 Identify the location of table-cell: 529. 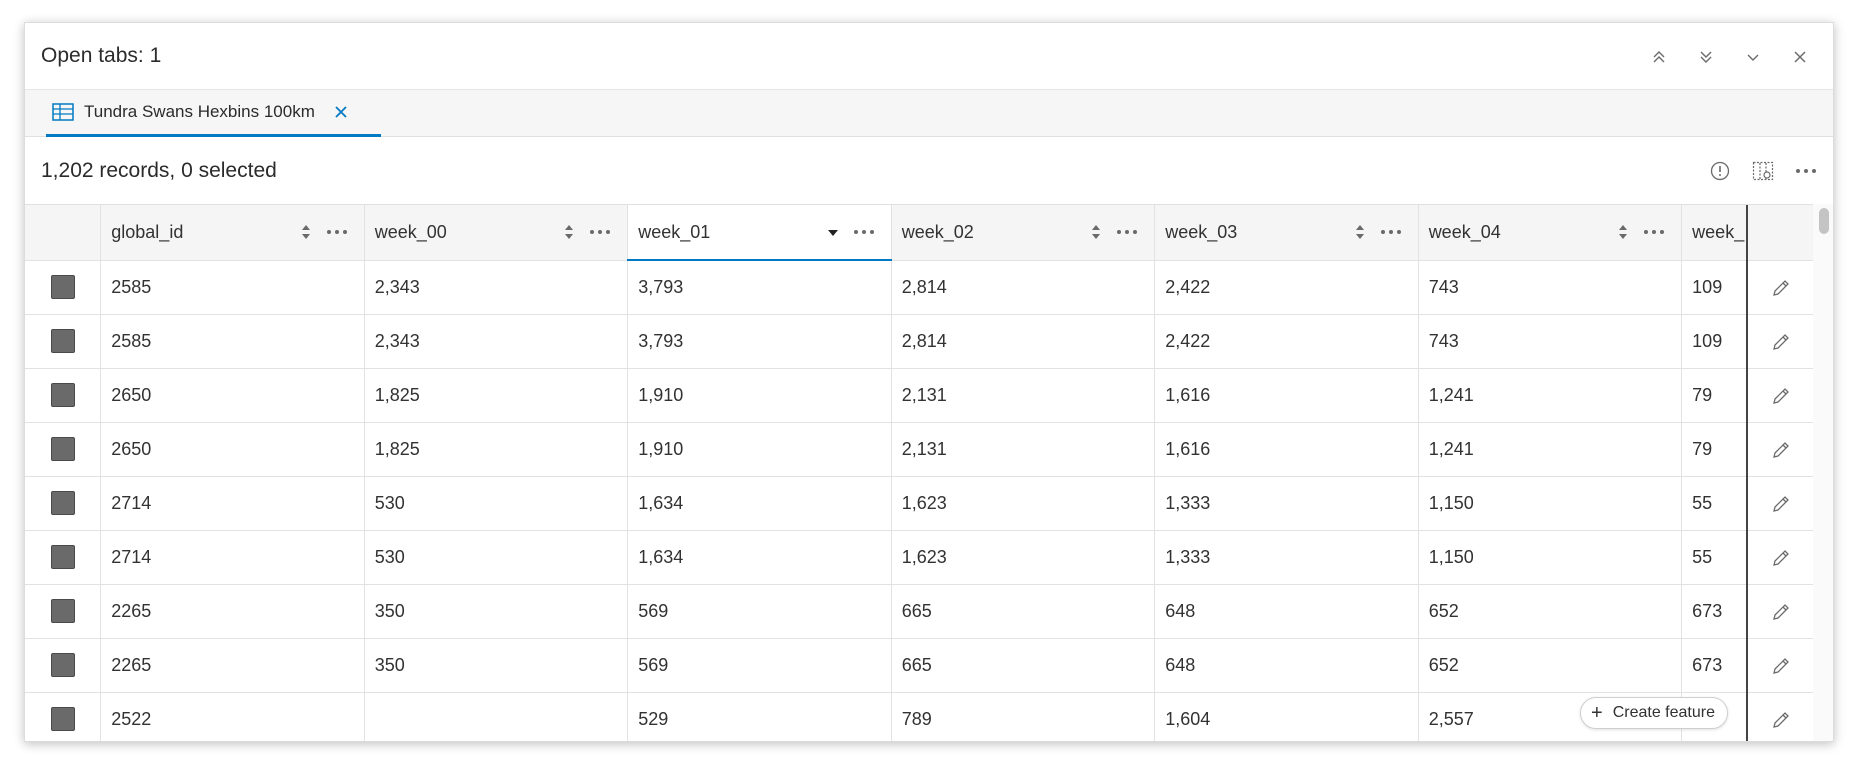
(759, 716).